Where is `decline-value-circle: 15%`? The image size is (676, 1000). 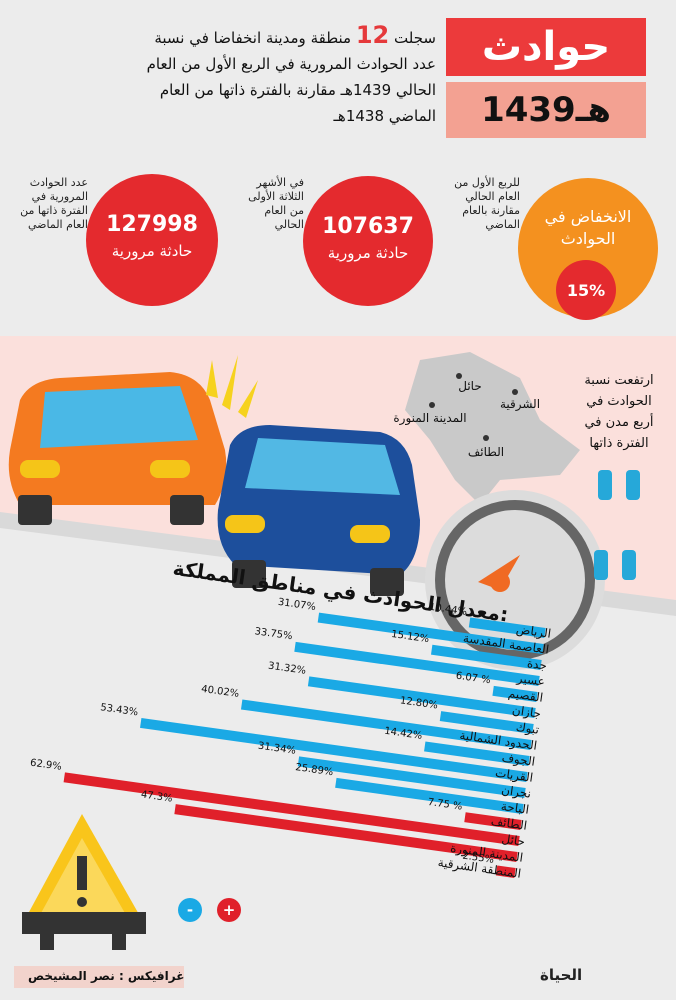
decline-value-circle: 15% is located at coordinates (586, 290).